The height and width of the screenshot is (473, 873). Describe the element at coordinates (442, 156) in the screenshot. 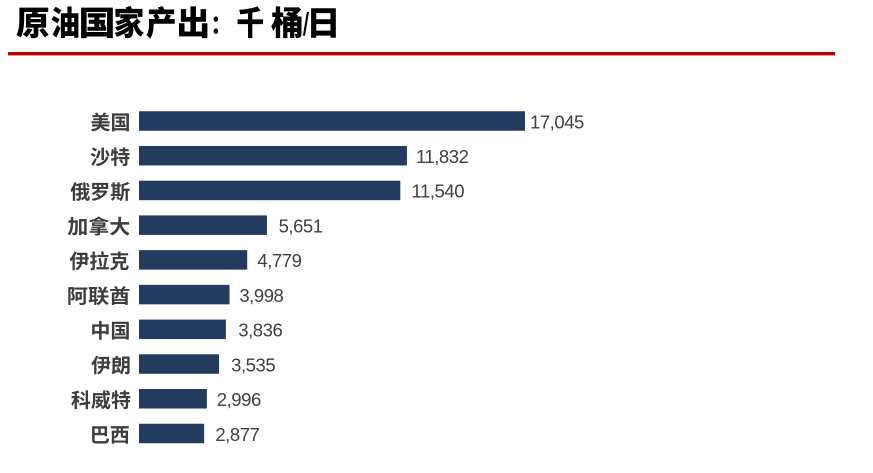

I see `svg-text: 11,832` at that location.